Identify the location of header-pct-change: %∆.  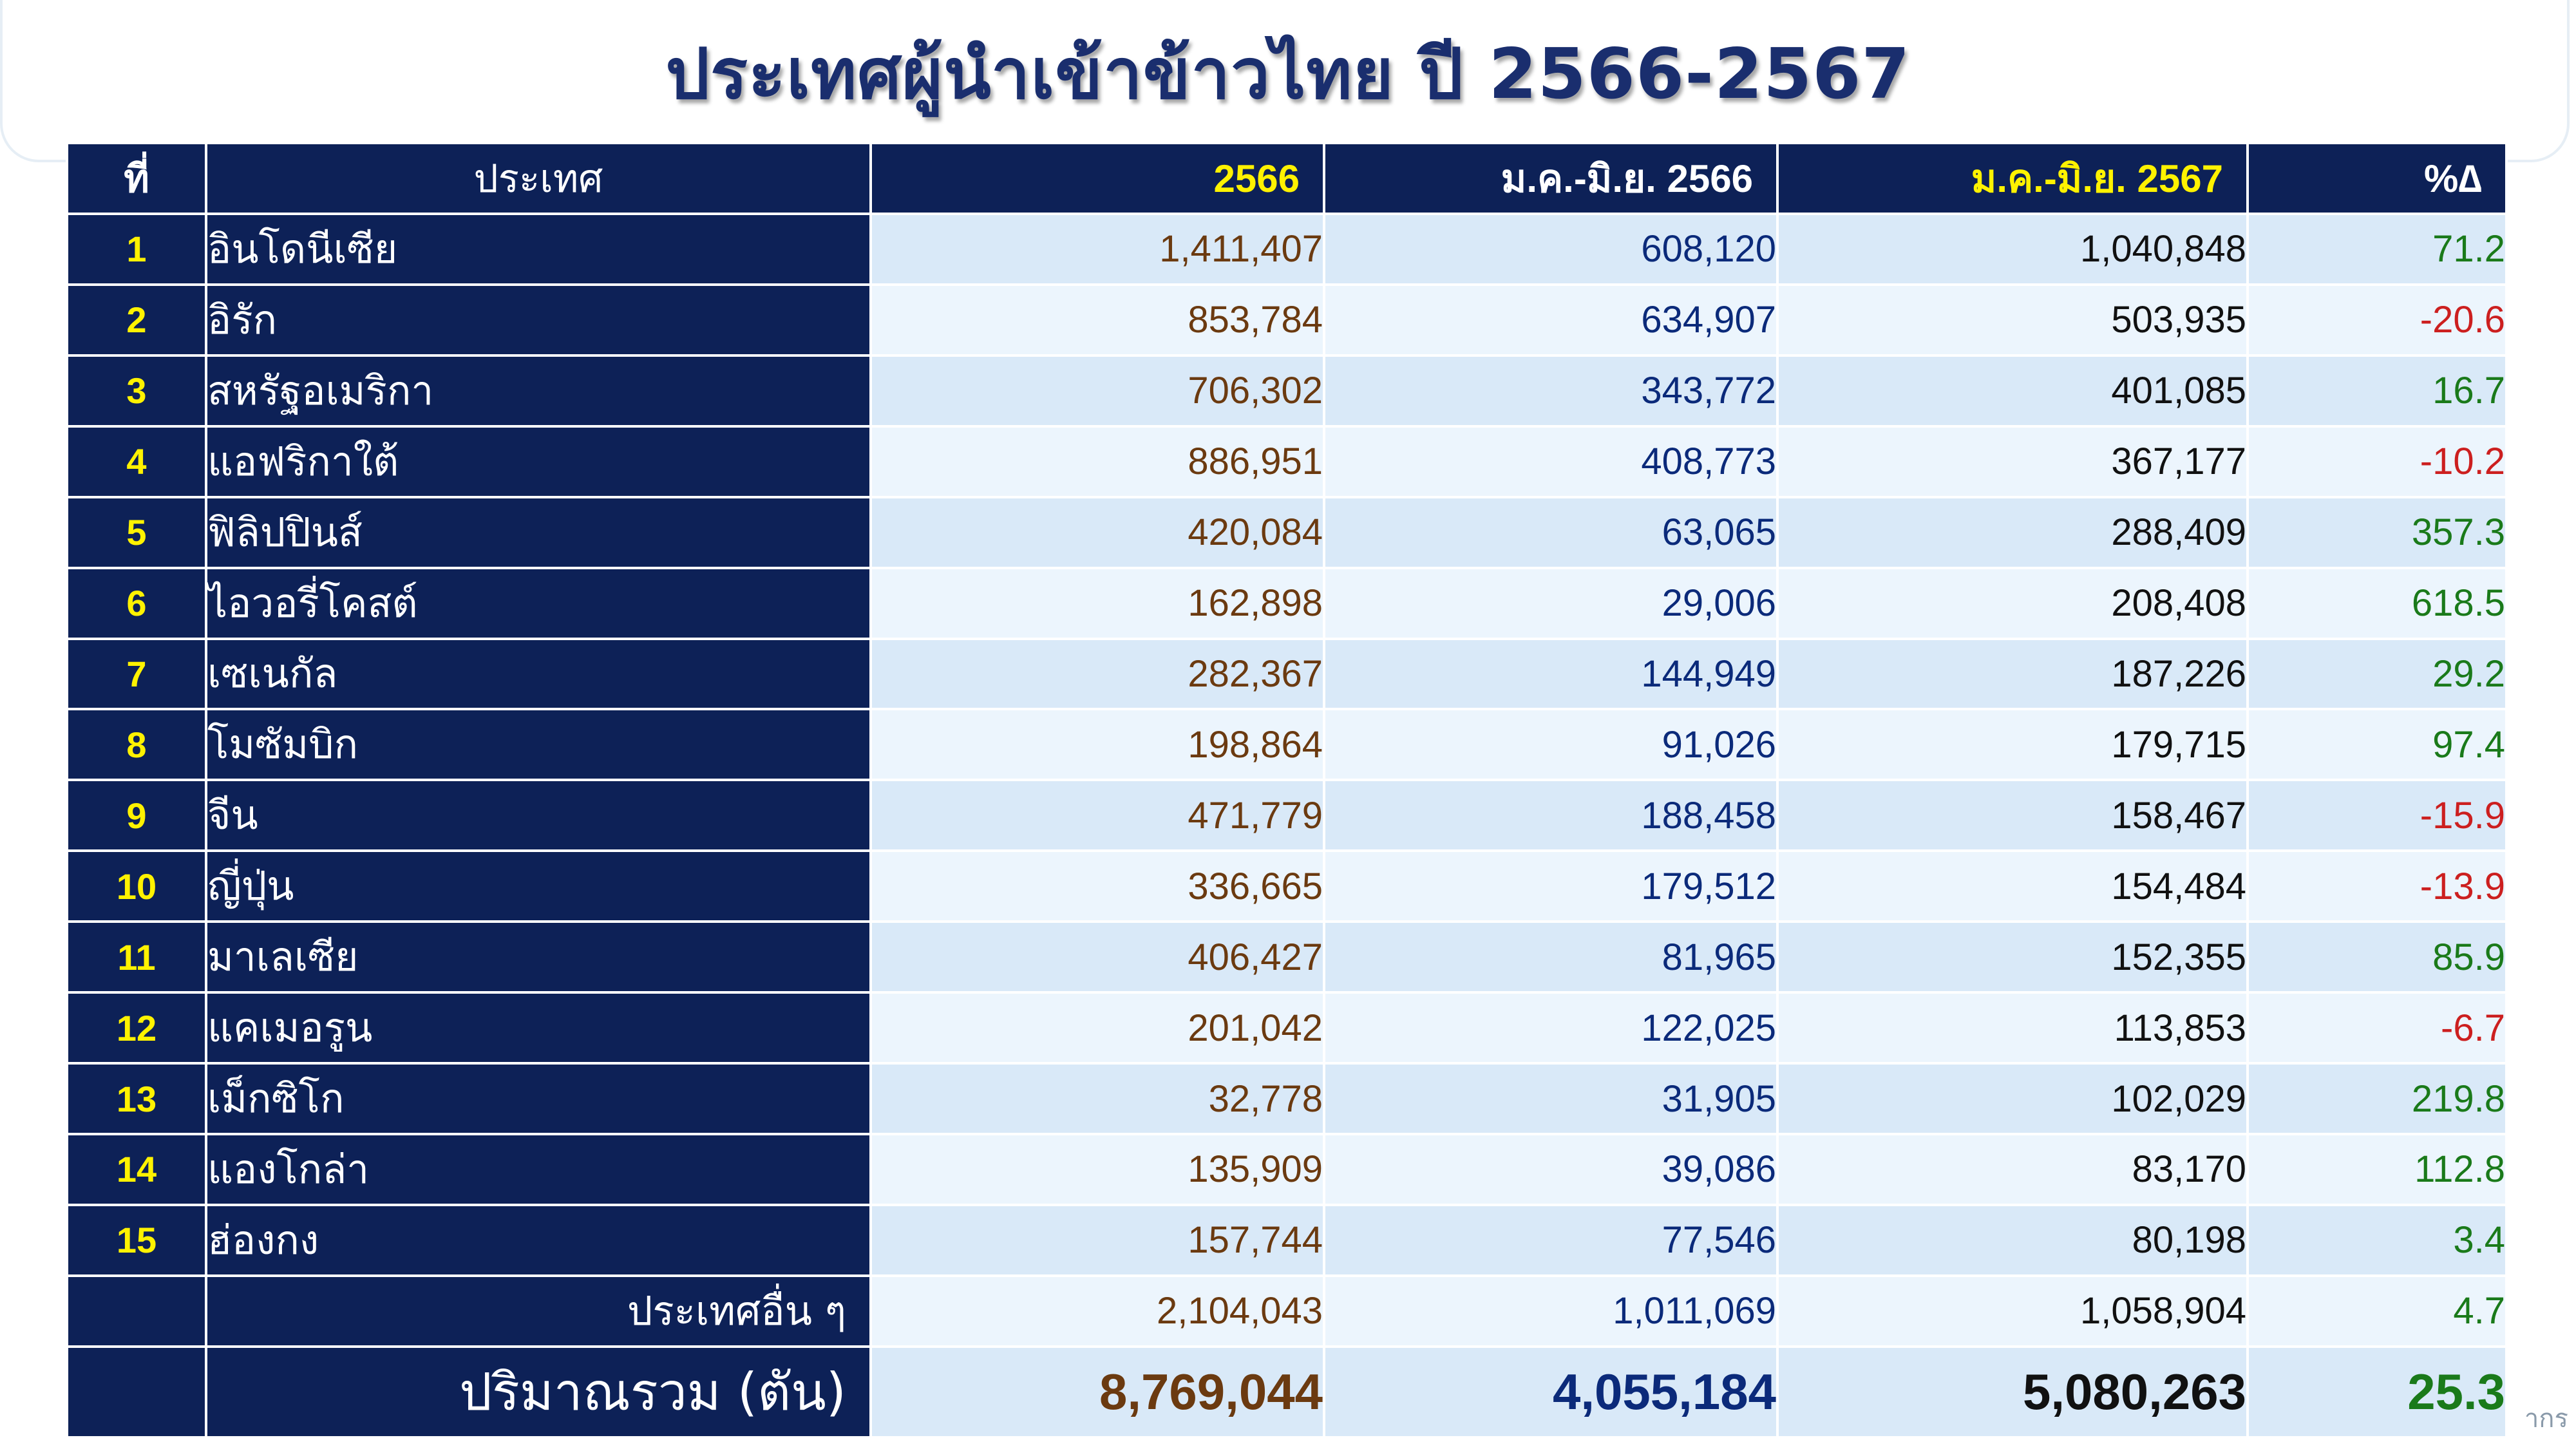
(2377, 178).